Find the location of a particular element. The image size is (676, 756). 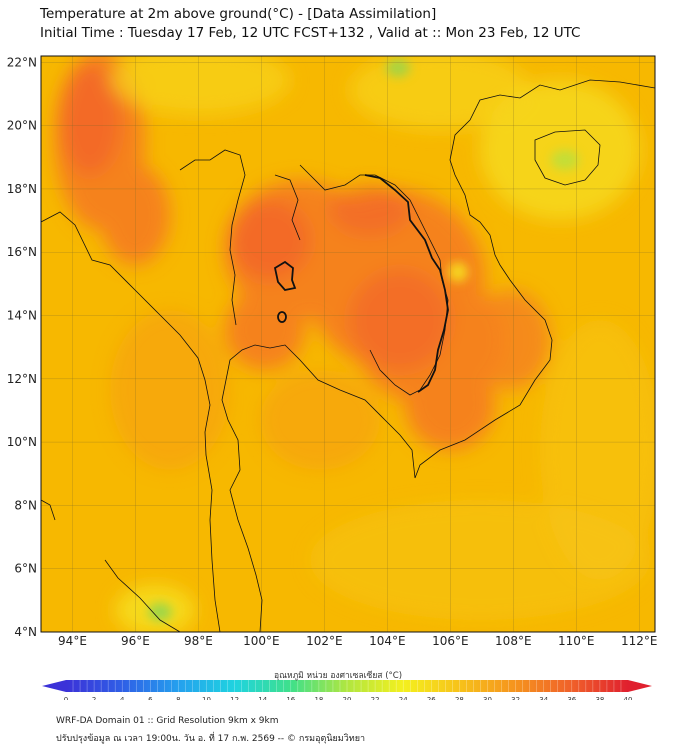

colorbar-tick-label: 26 is located at coordinates (431, 698).